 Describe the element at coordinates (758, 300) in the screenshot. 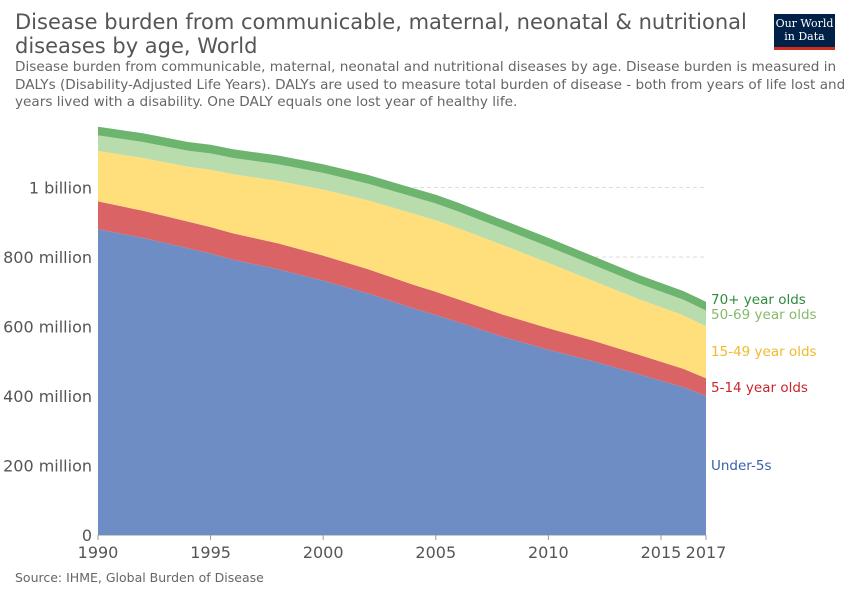

I see `series-label: 70+ year olds` at that location.